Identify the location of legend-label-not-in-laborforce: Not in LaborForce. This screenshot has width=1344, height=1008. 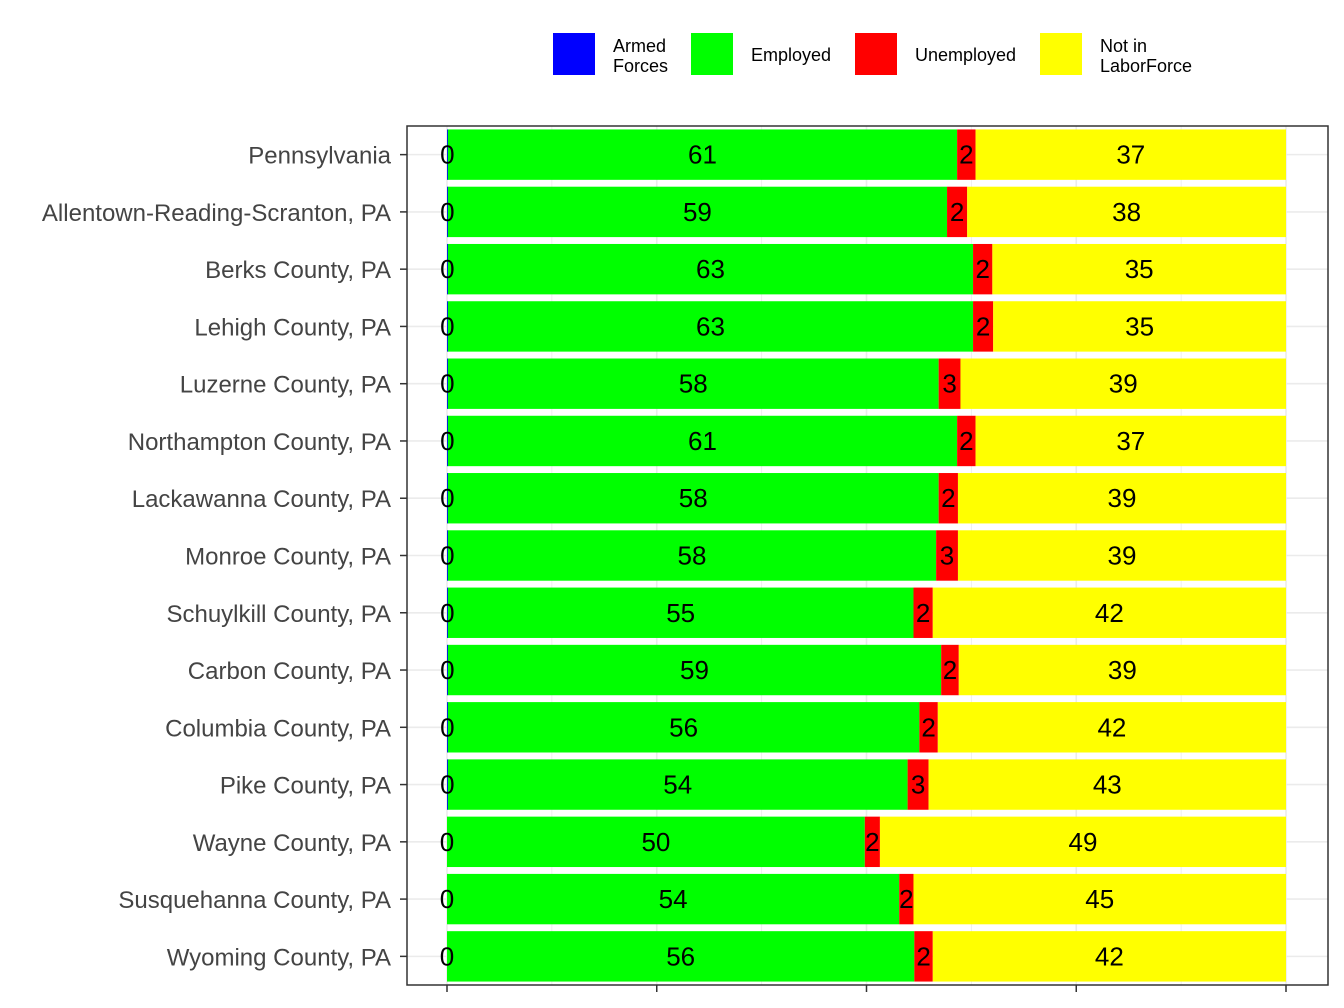
(1146, 56).